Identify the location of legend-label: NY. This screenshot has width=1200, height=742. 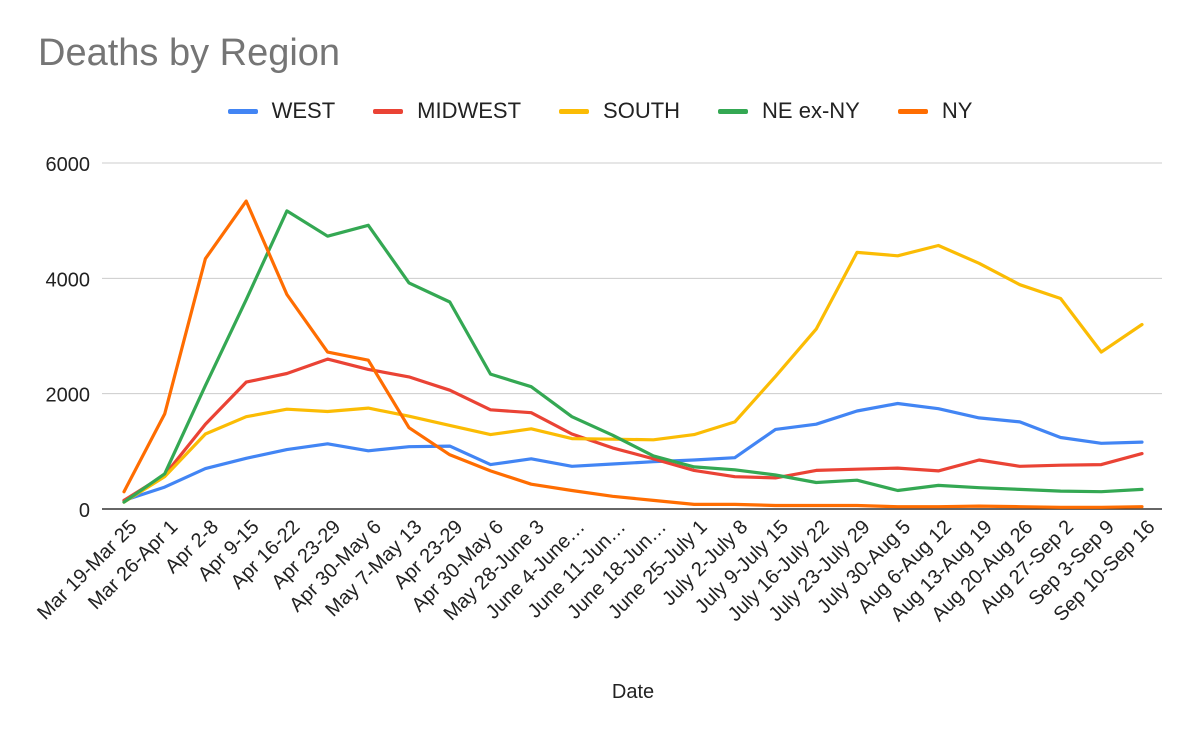
(957, 110).